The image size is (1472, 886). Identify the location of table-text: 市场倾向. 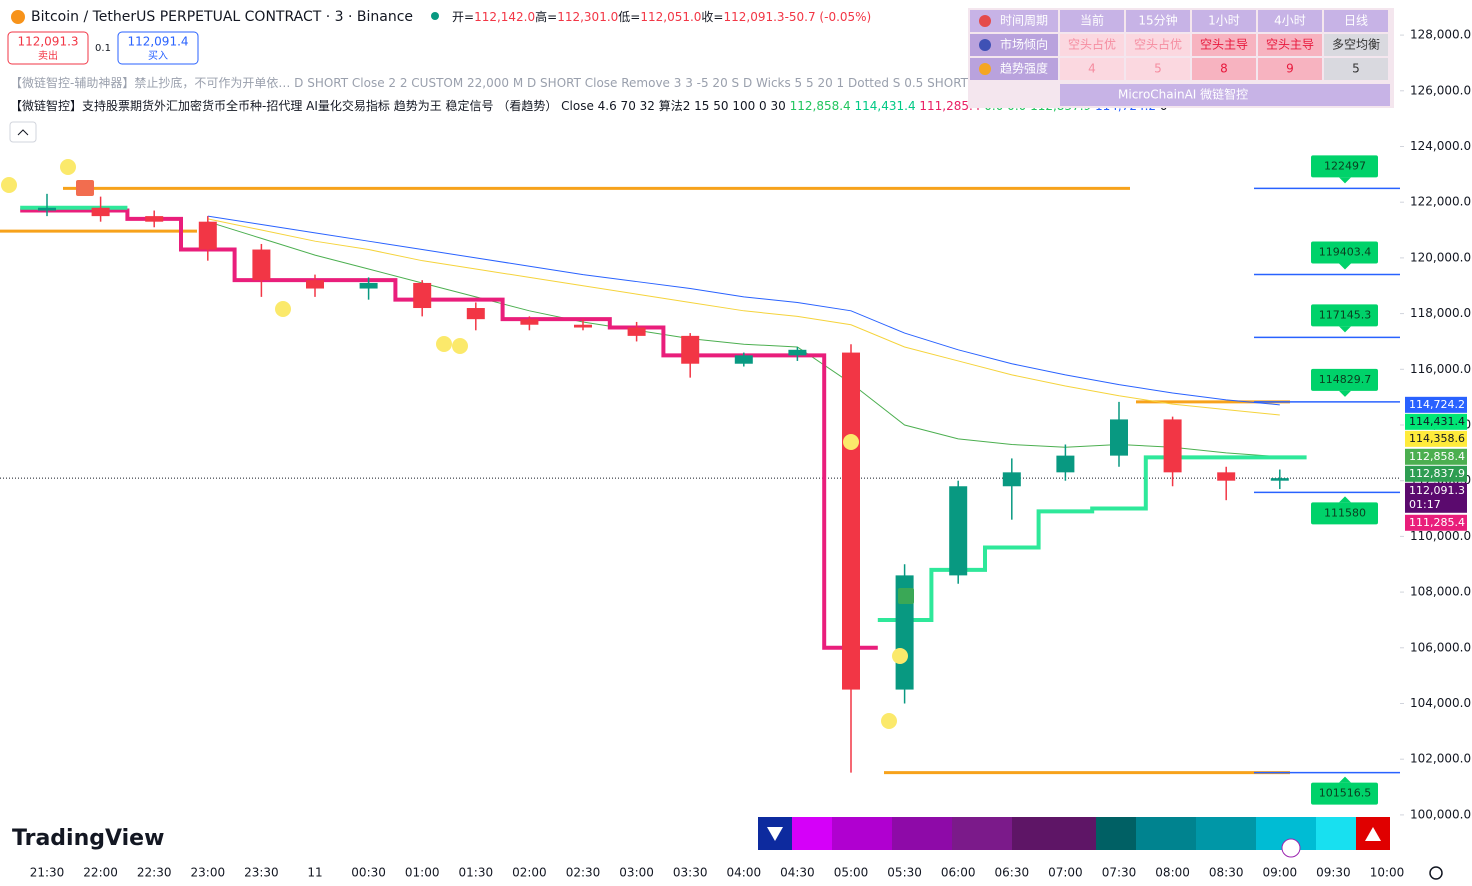
(1024, 44).